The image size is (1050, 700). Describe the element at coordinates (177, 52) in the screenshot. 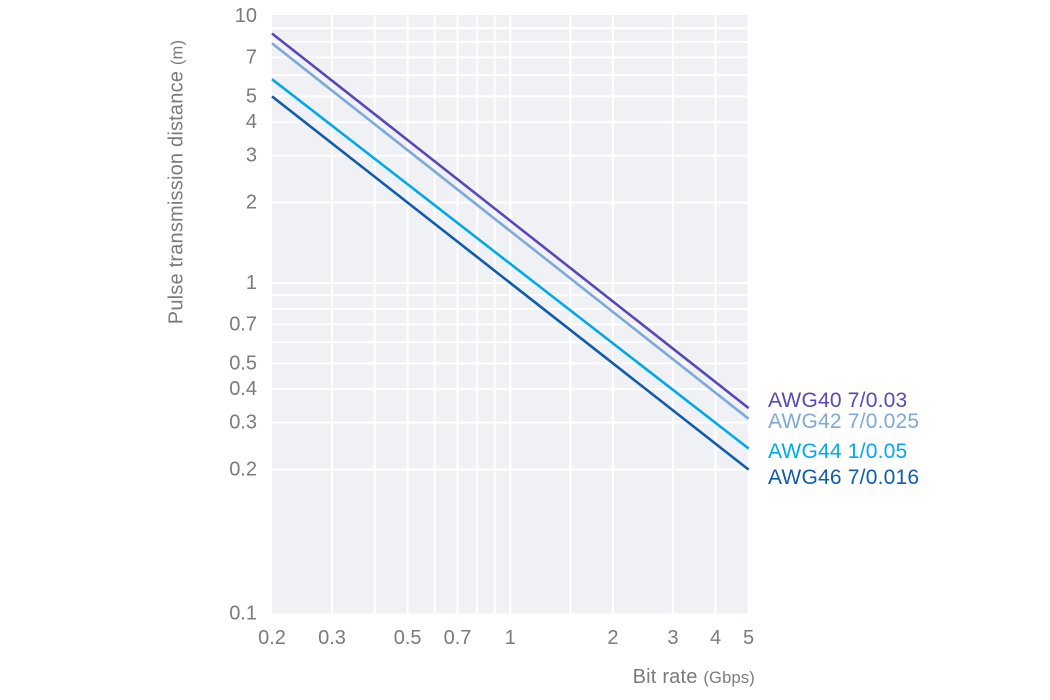

I see `y-axis-title-unit: (m)` at that location.